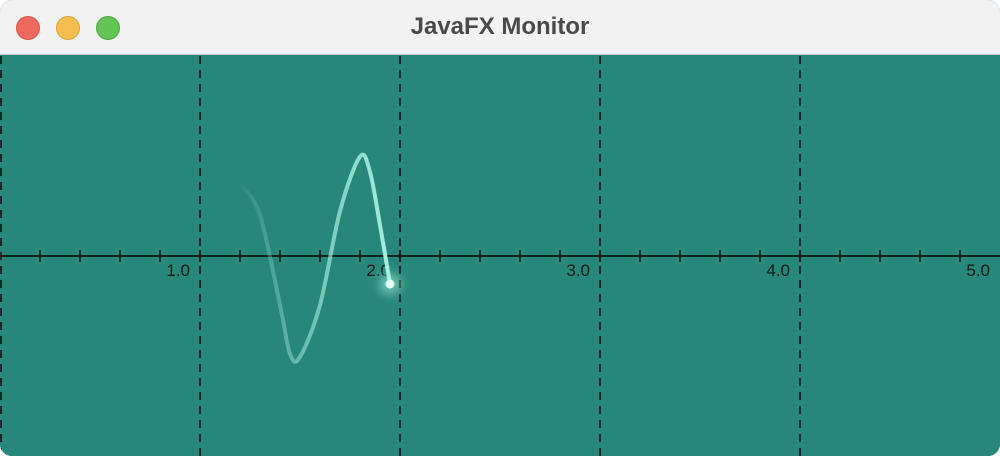 The image size is (1000, 456). What do you see at coordinates (108, 28) in the screenshot?
I see `zoom-button` at bounding box center [108, 28].